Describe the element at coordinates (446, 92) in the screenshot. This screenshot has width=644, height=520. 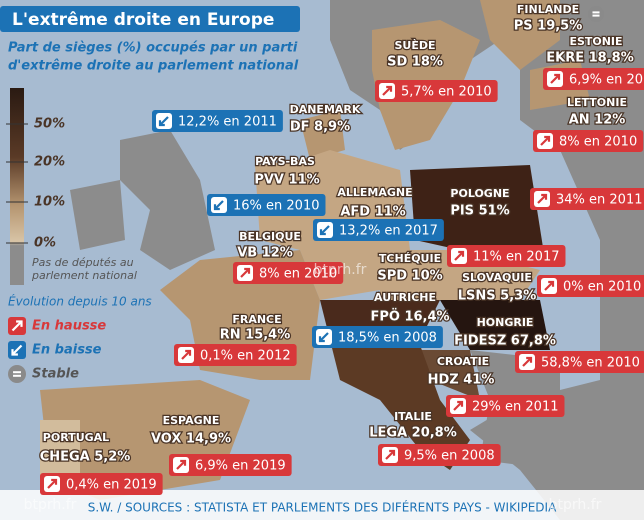
I see `change-text: 5,7% en 2010` at that location.